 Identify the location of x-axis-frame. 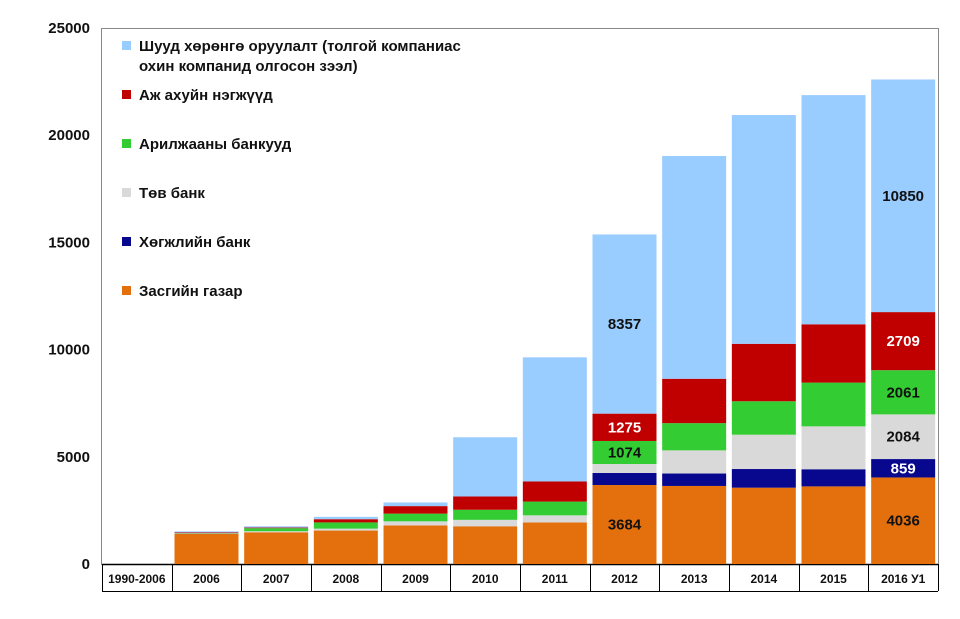
(520, 577).